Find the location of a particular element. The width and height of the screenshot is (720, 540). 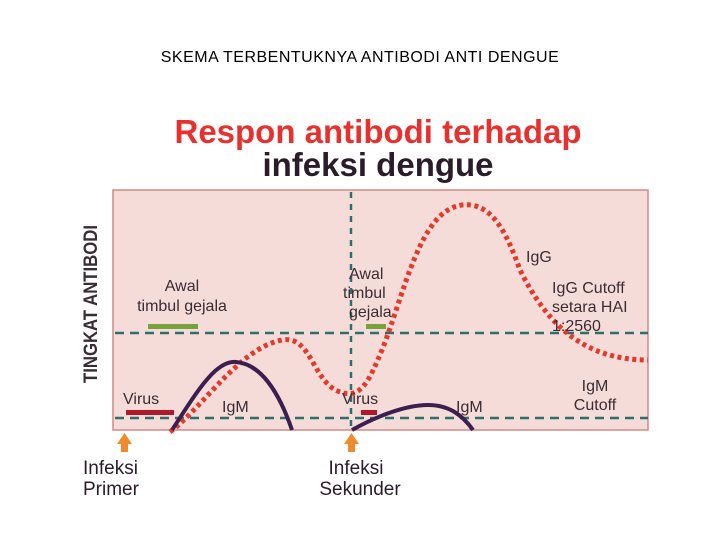

figure-title-line2: infeksi dengue is located at coordinates (377, 164).